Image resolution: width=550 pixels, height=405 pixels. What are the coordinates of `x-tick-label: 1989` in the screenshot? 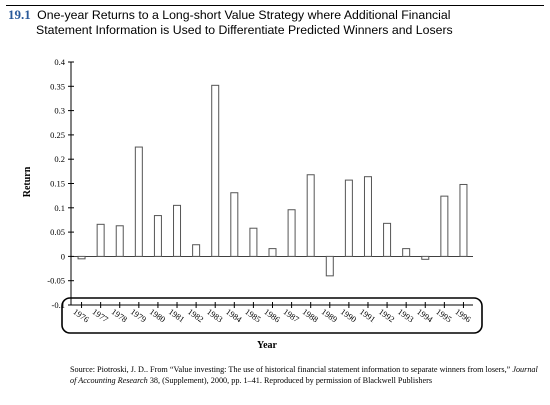 It's located at (330, 315).